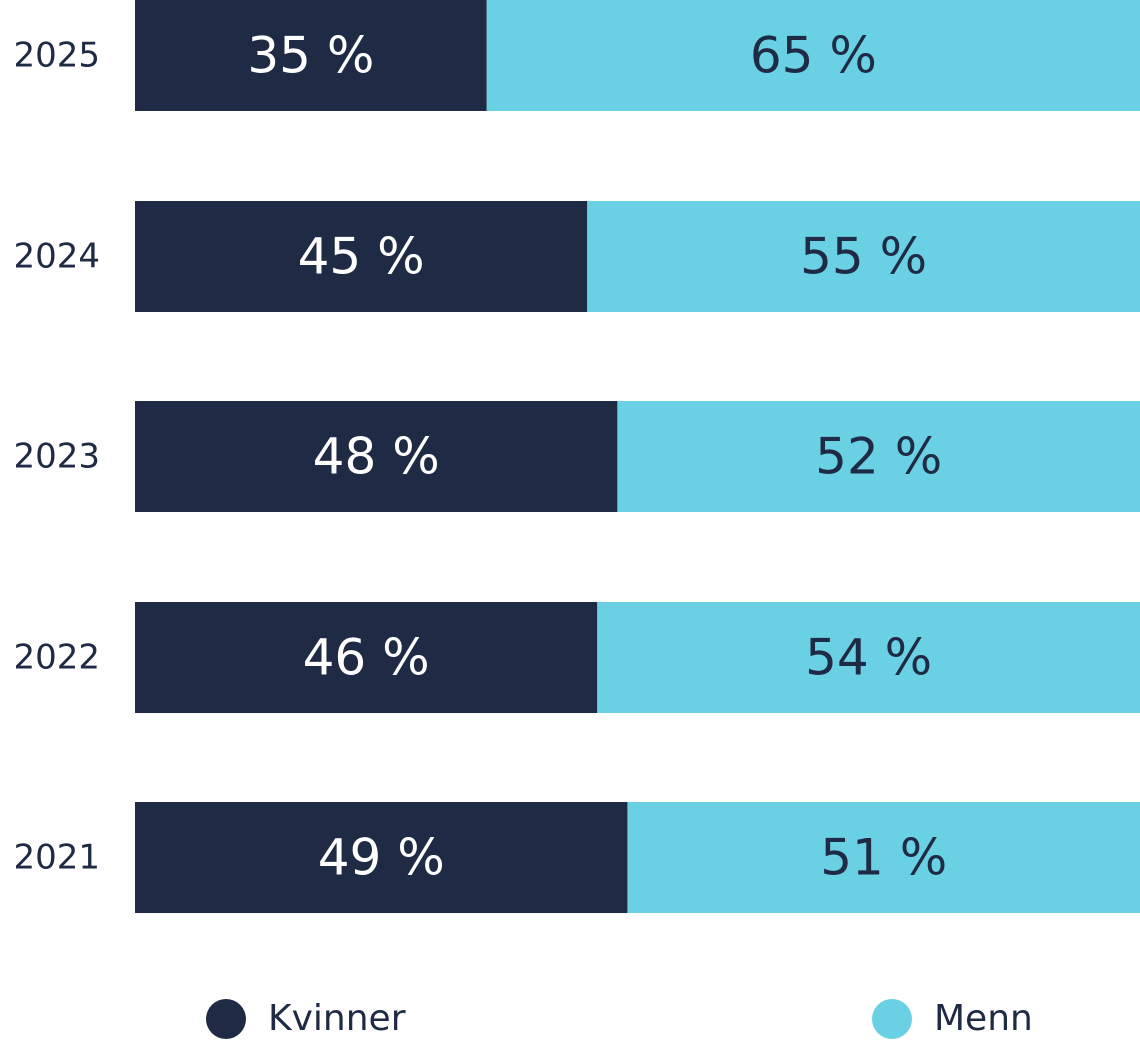 The width and height of the screenshot is (1140, 1044). I want to click on data-label-kvinner-2022: 46 %, so click(366, 658).